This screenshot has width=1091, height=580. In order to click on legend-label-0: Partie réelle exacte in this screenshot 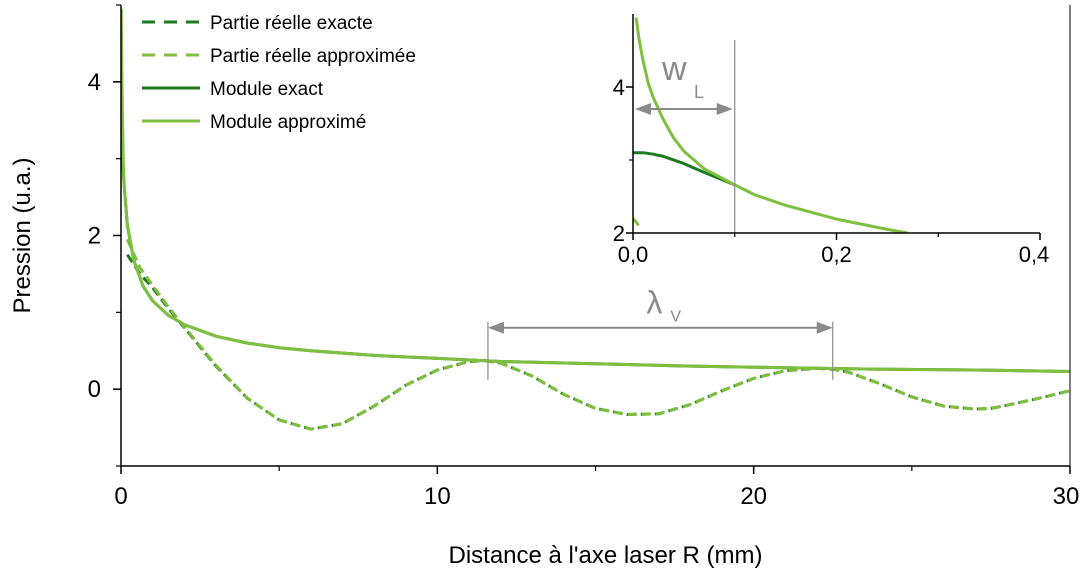, I will do `click(291, 23)`.